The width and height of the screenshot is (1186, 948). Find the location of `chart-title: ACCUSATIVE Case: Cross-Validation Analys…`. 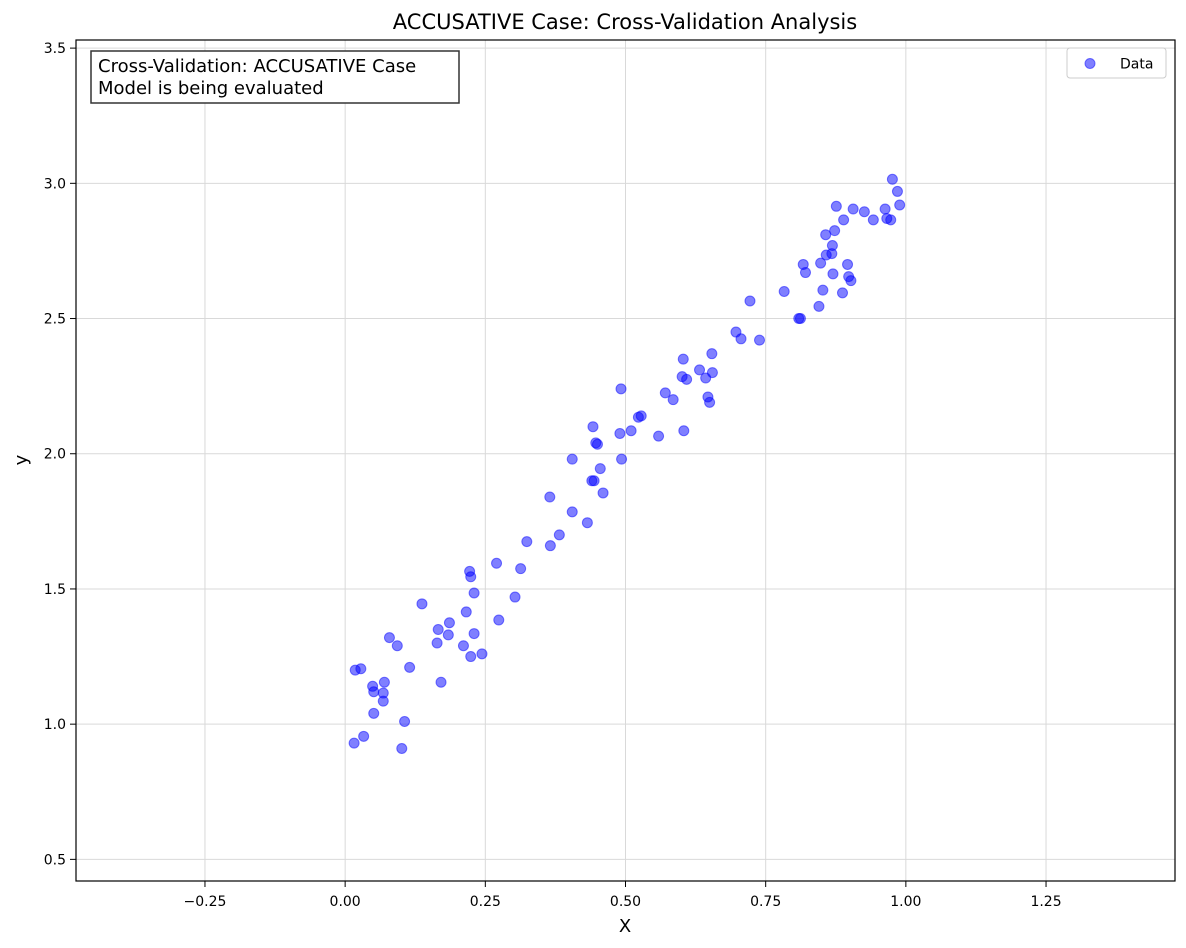

chart-title: ACCUSATIVE Case: Cross-Validation Analys… is located at coordinates (625, 22).